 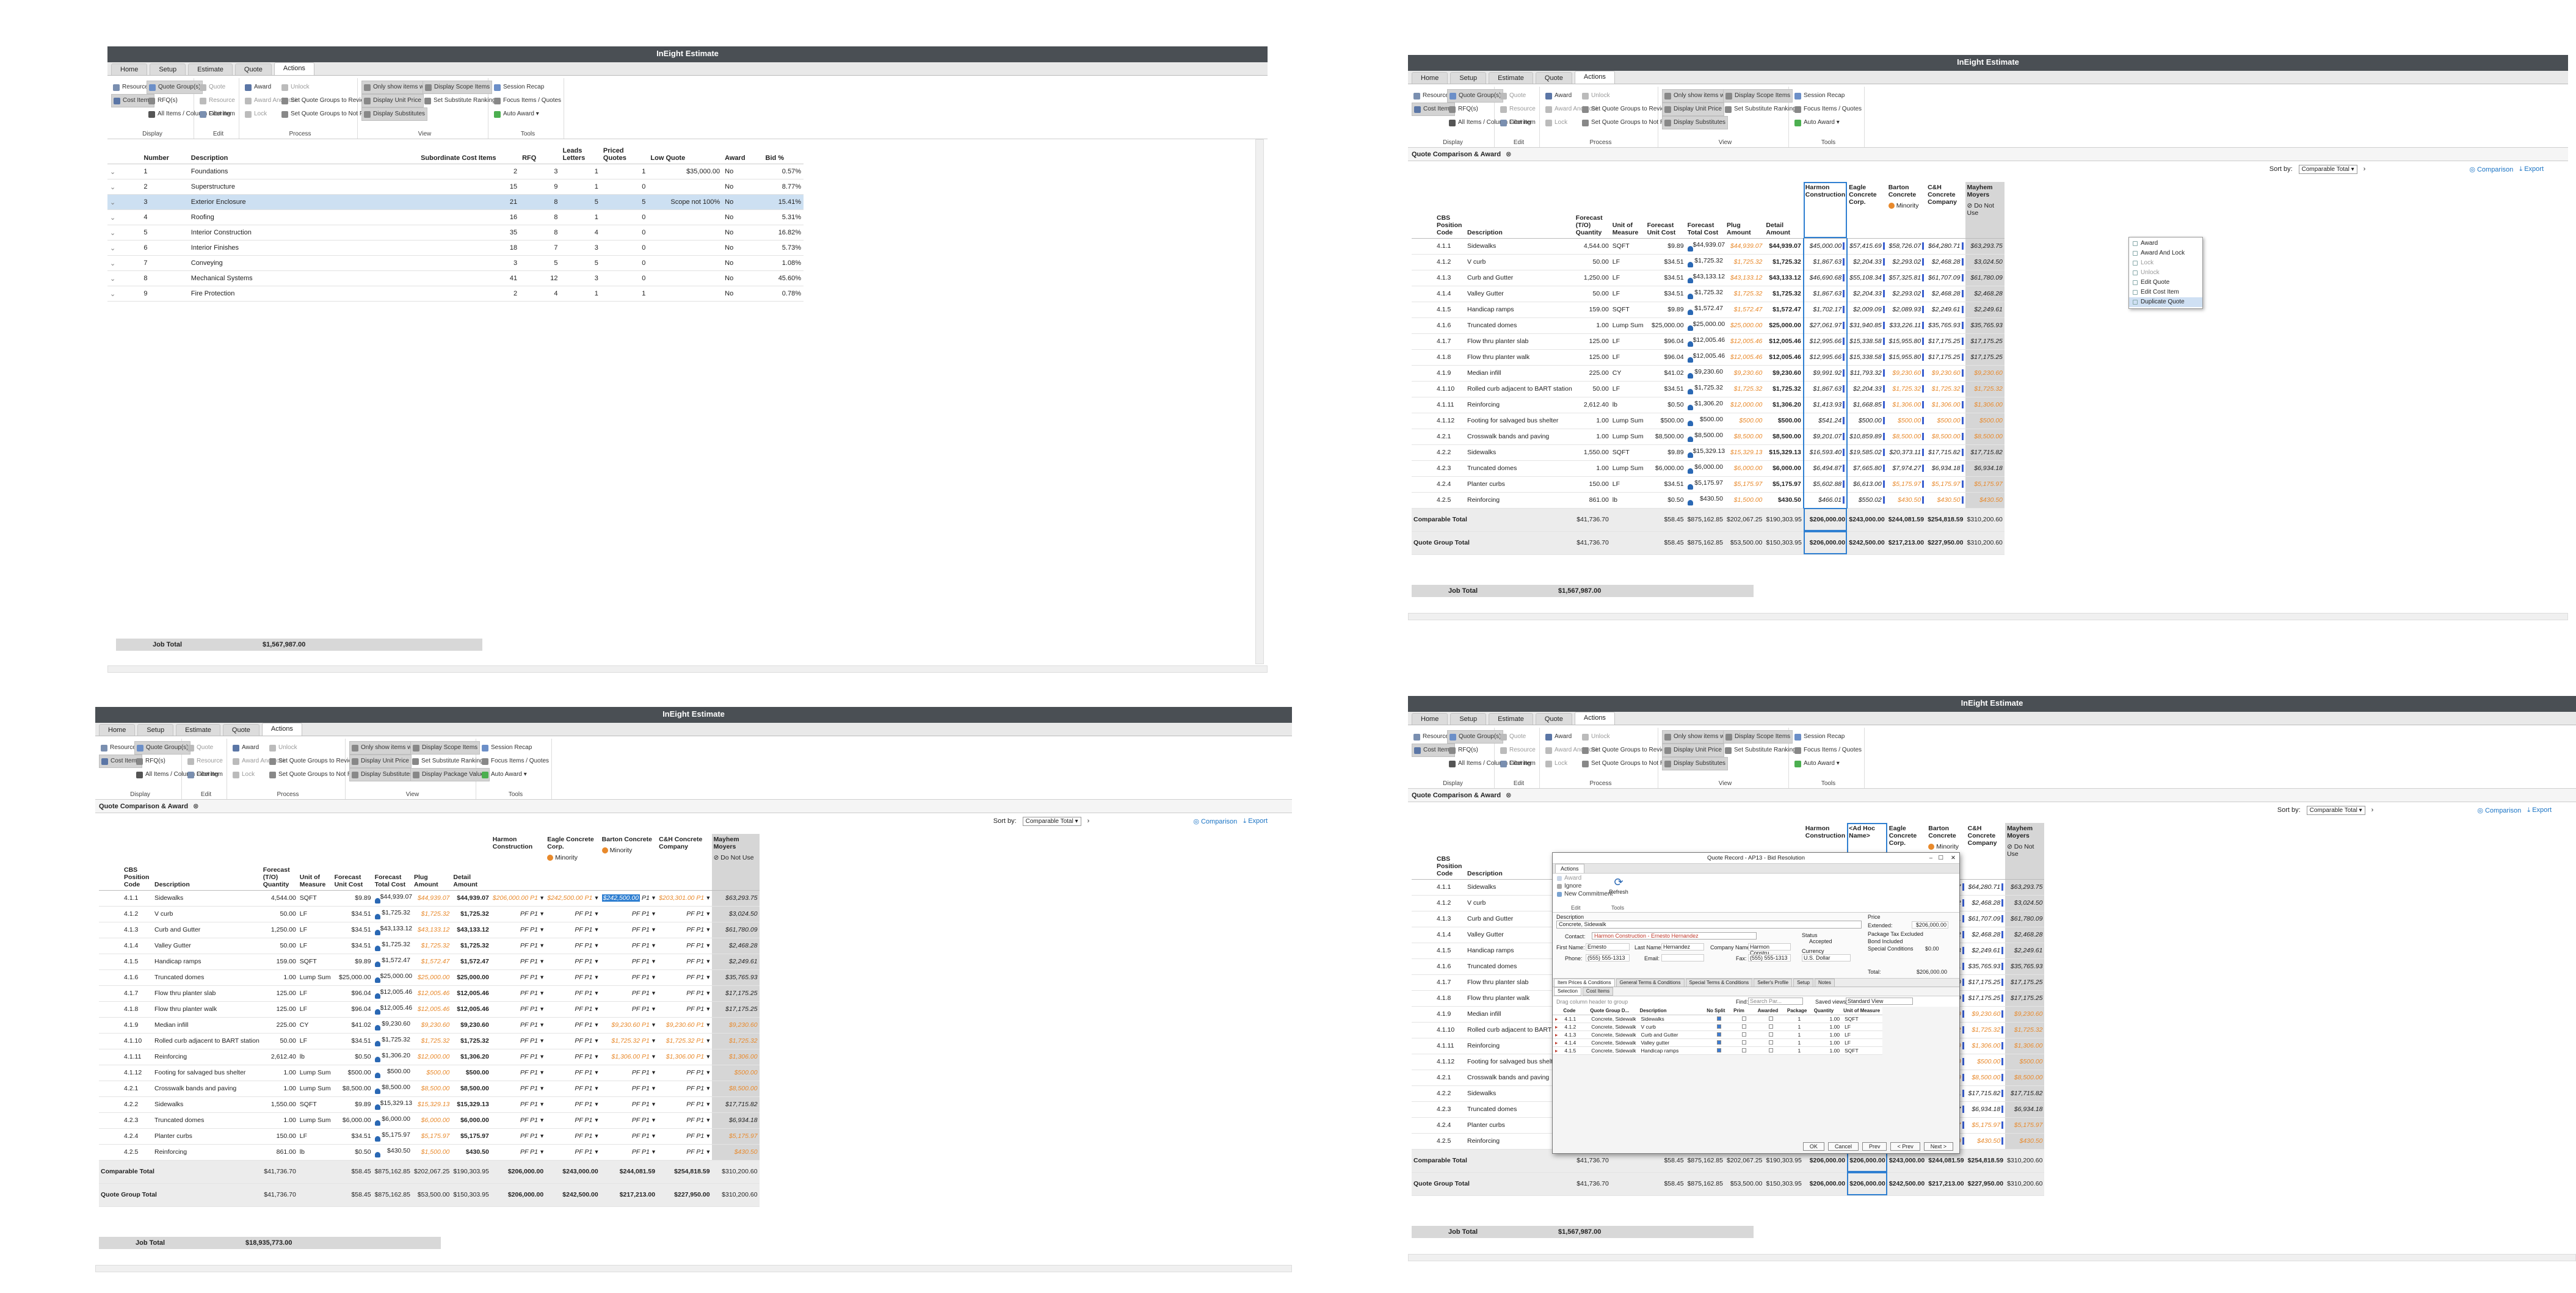 What do you see at coordinates (1769, 949) in the screenshot?
I see `company-field: Harmon Constru` at bounding box center [1769, 949].